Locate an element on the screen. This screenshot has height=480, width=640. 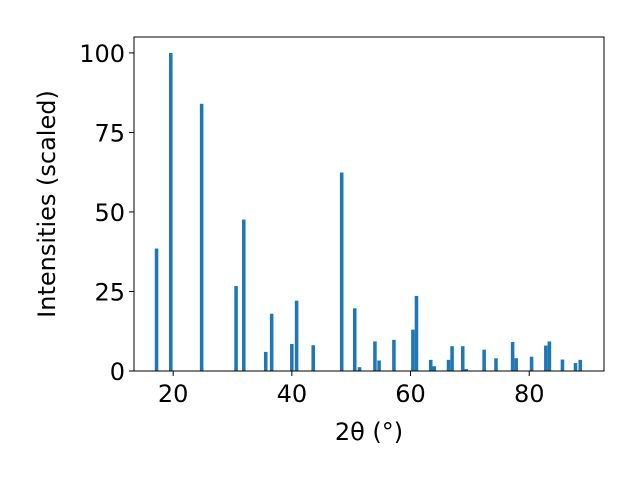
y-tick-label: 25 is located at coordinates (109, 292).